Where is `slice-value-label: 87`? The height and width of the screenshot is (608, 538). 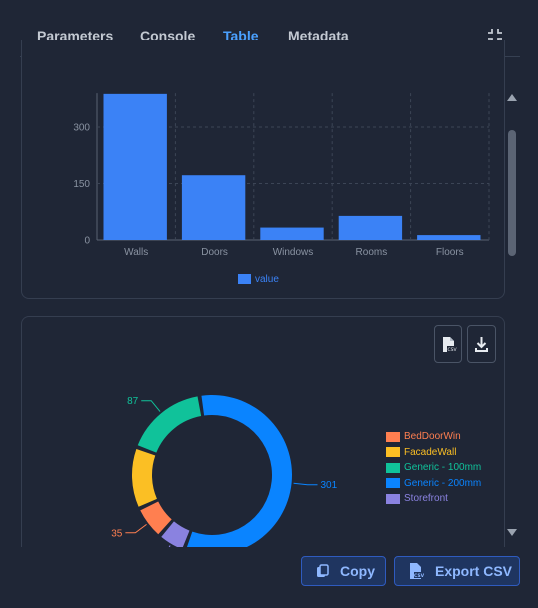
slice-value-label: 87 is located at coordinates (133, 401).